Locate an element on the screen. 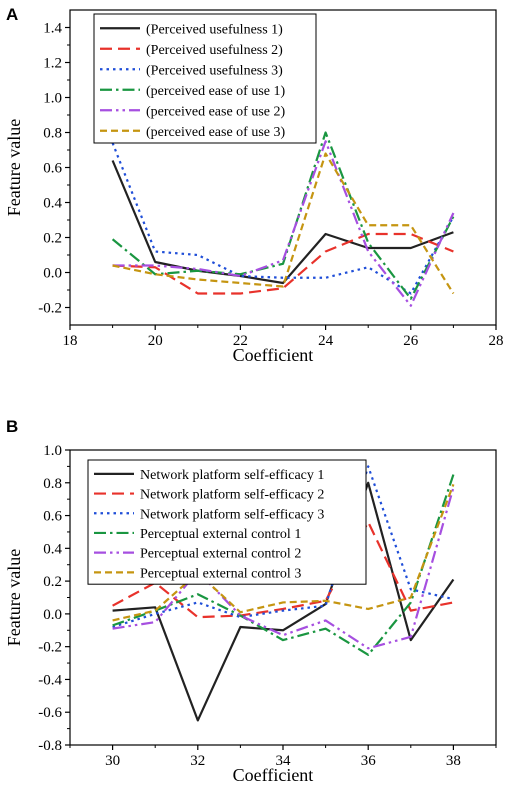 The height and width of the screenshot is (795, 512). y-tick-label: -0.8 is located at coordinates (50, 746).